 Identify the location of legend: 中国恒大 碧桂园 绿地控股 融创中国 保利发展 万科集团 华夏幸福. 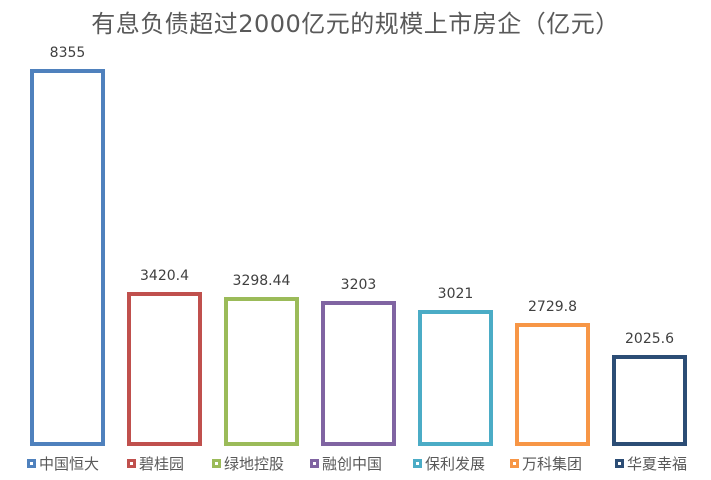
(355, 465).